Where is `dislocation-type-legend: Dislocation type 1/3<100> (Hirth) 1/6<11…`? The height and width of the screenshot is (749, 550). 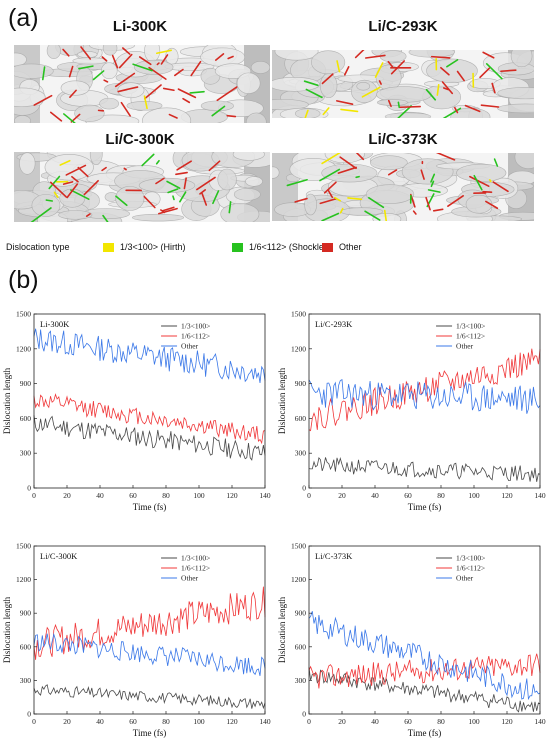
dislocation-type-legend: Dislocation type 1/3<100> (Hirth) 1/6<11… is located at coordinates (276, 248).